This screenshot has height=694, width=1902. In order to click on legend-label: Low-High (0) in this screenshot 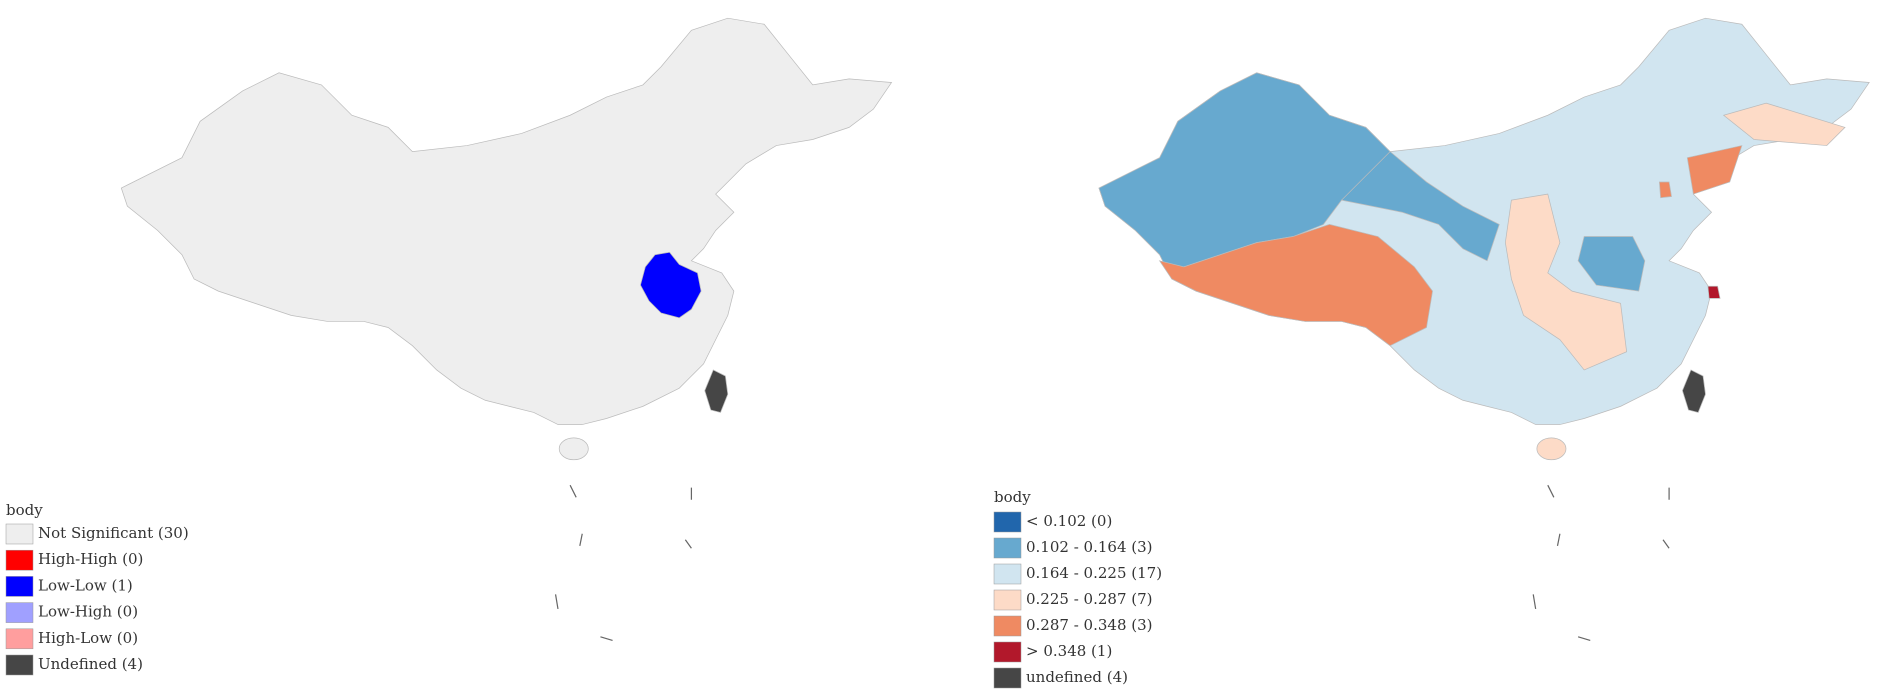, I will do `click(88, 612)`.